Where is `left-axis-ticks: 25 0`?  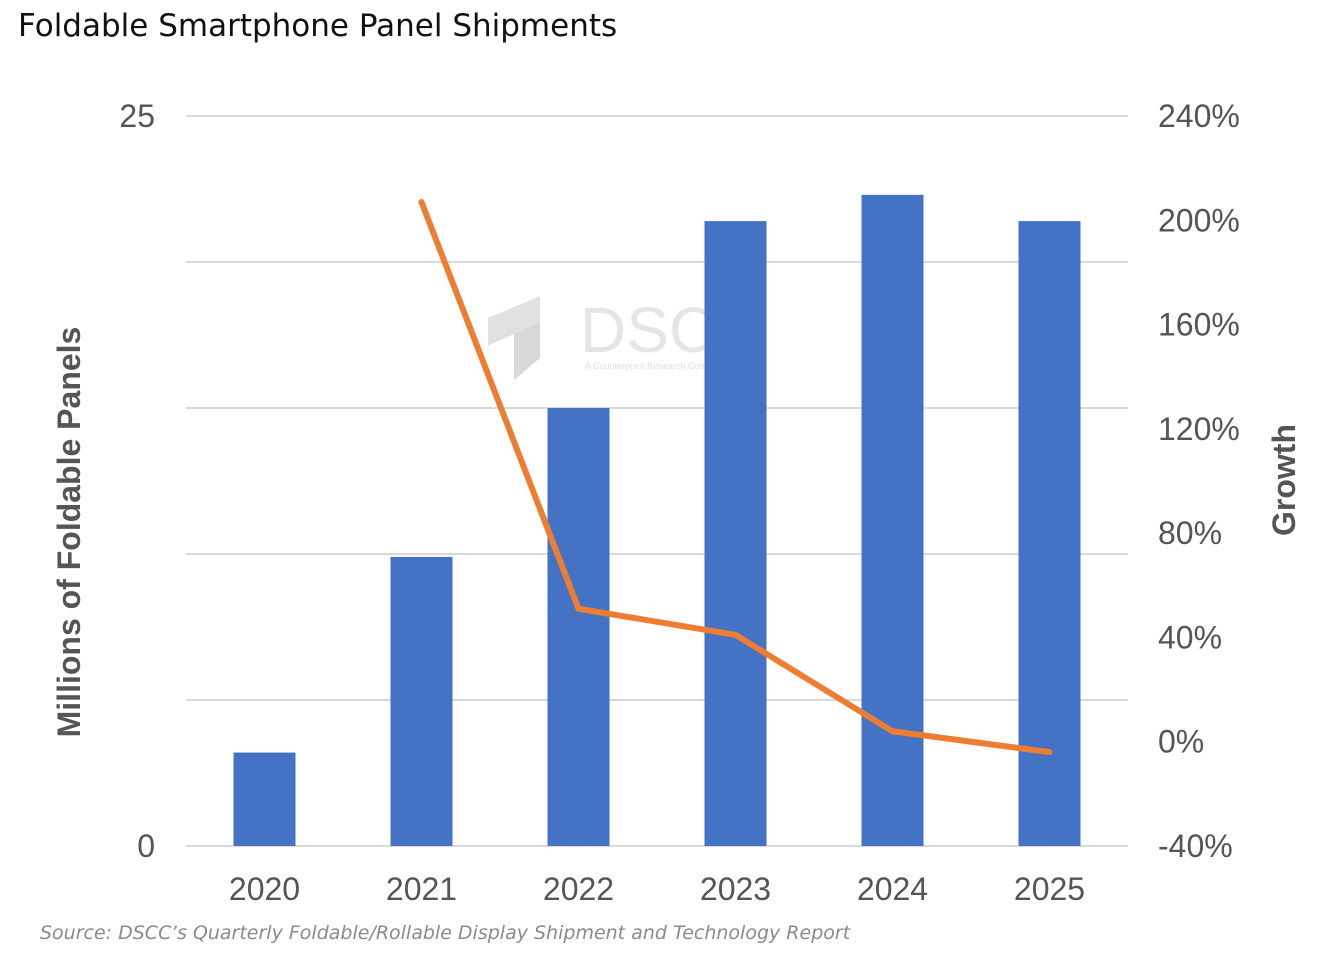 left-axis-ticks: 25 0 is located at coordinates (137, 481).